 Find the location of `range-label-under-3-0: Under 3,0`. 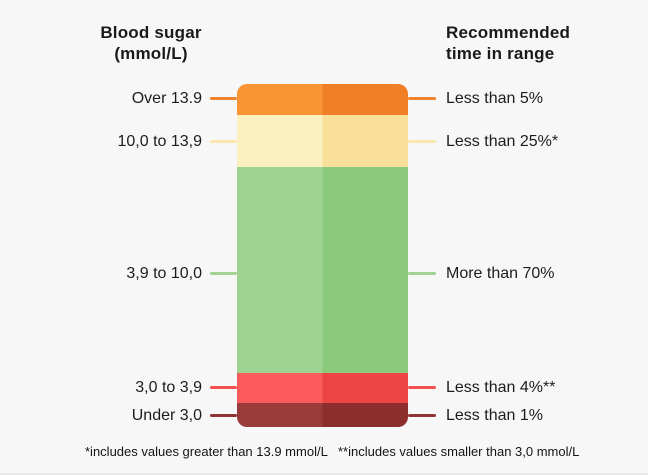

range-label-under-3-0: Under 3,0 is located at coordinates (166, 415).